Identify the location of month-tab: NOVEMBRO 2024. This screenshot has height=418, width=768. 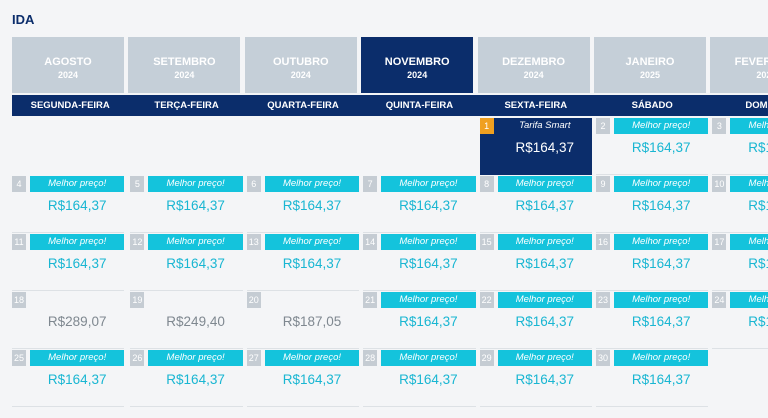
(417, 65).